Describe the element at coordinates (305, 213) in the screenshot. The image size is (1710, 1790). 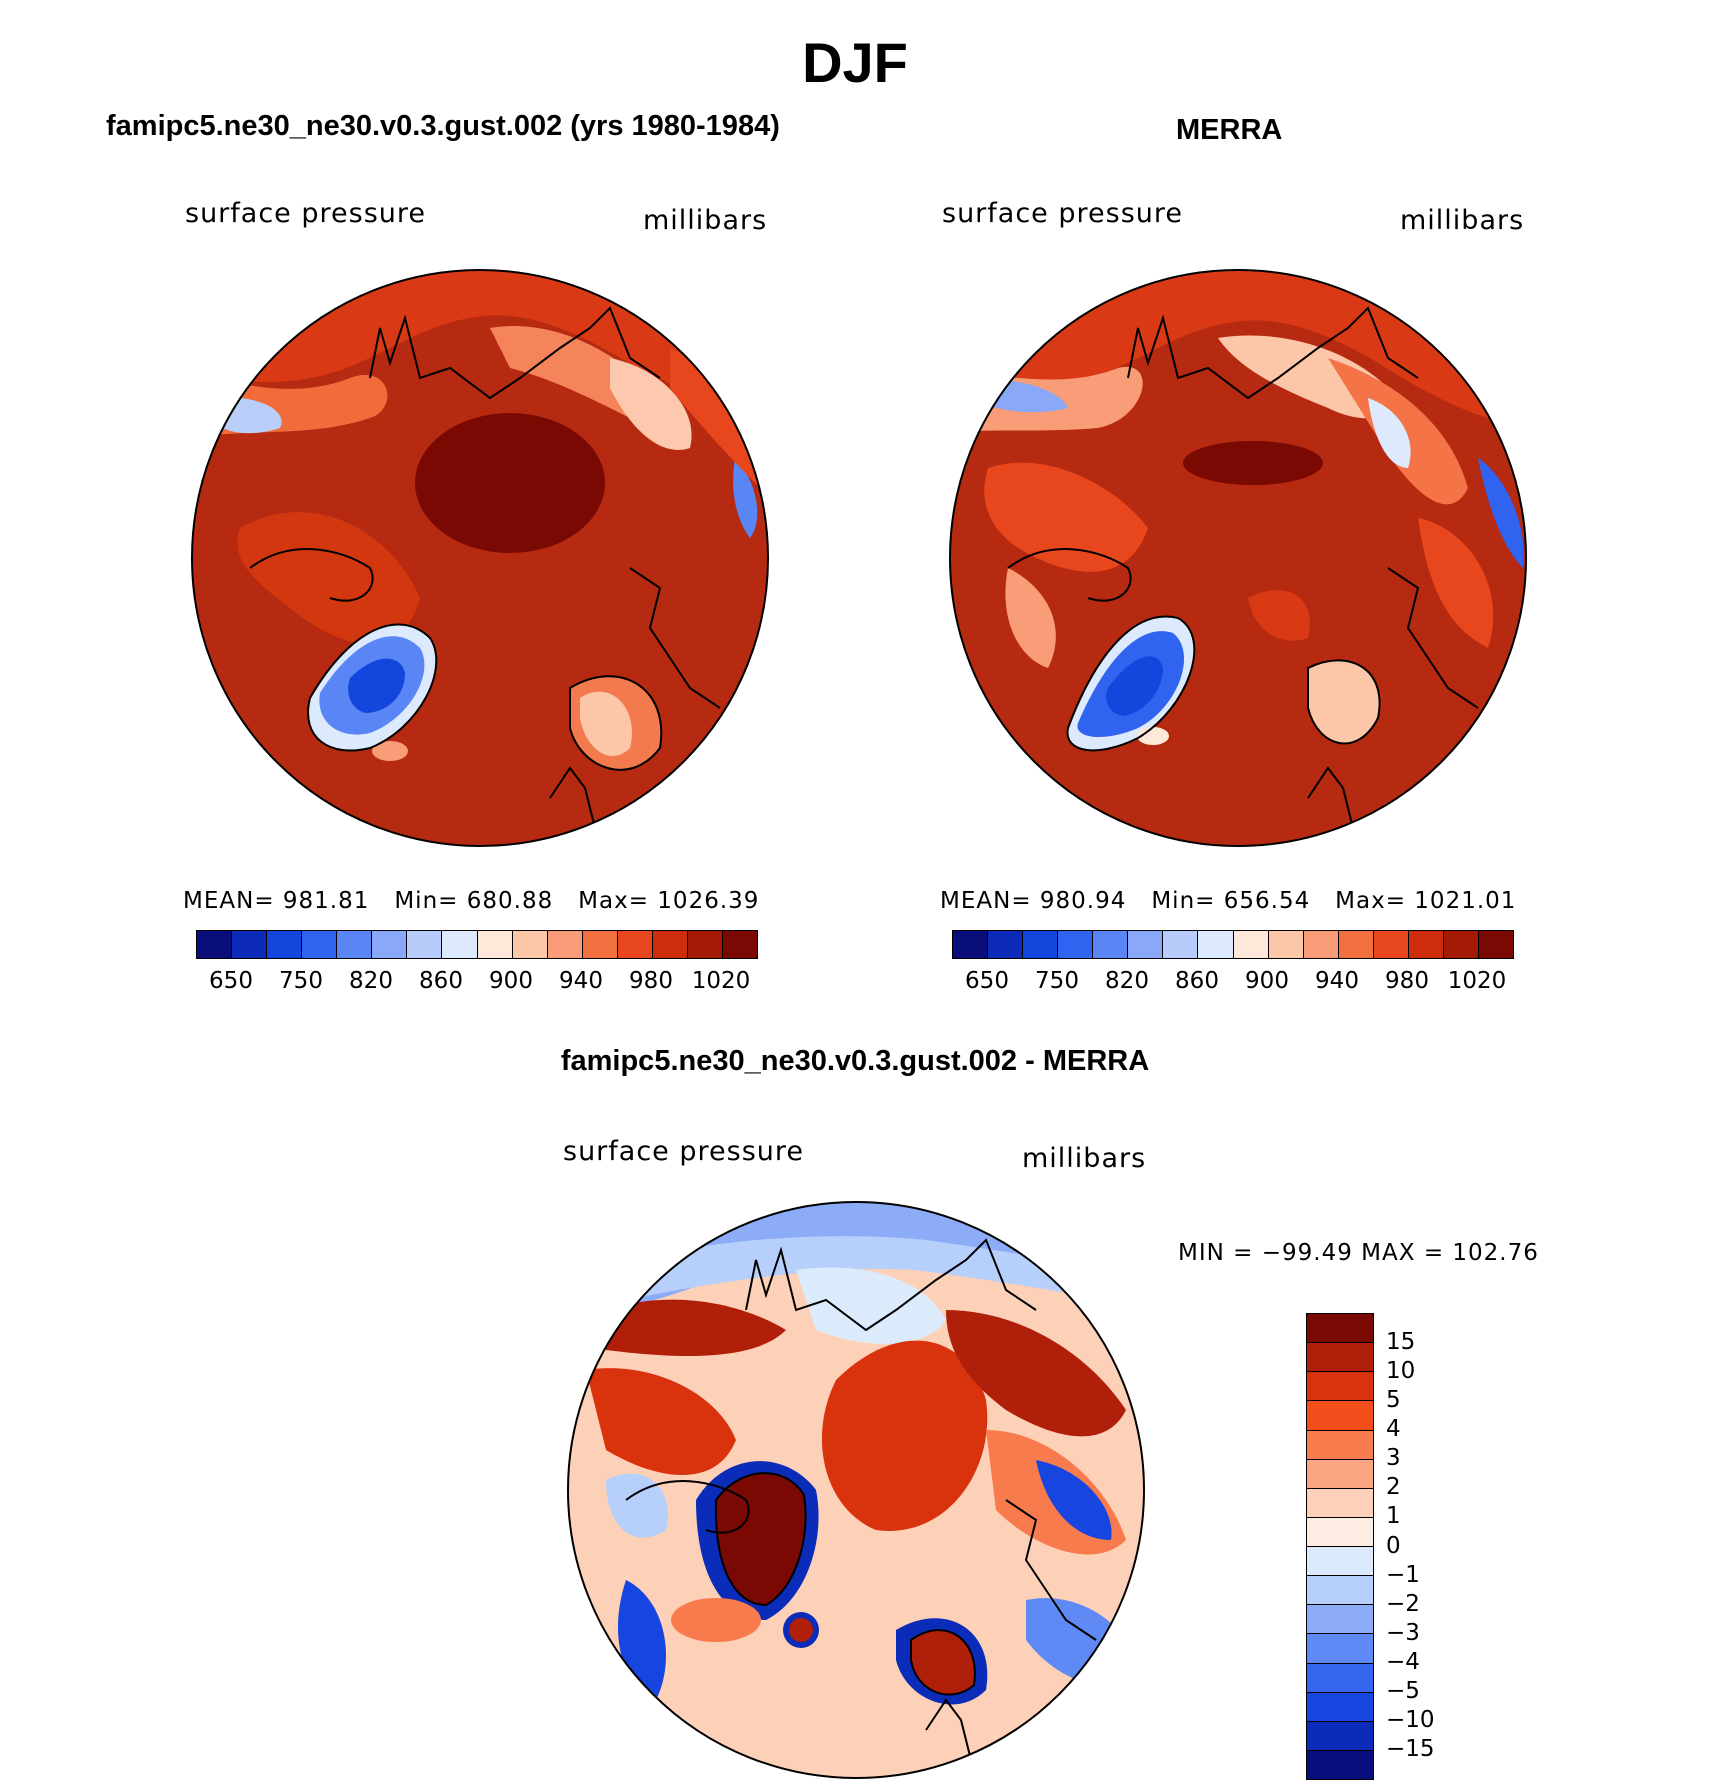
I see `variable-label-model: surface pressure` at that location.